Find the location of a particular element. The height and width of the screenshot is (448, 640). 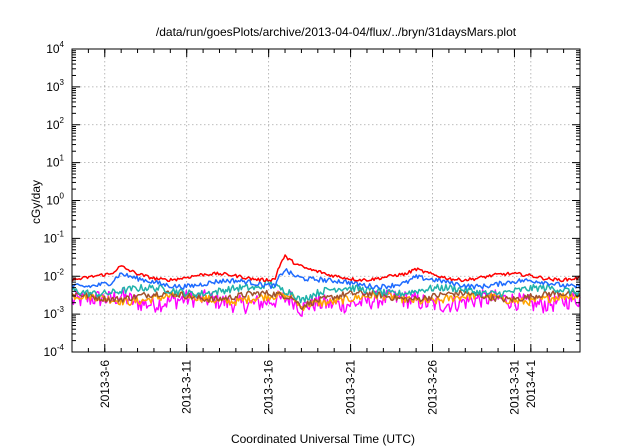

y-tick-label: 10⁻² is located at coordinates (54, 275).